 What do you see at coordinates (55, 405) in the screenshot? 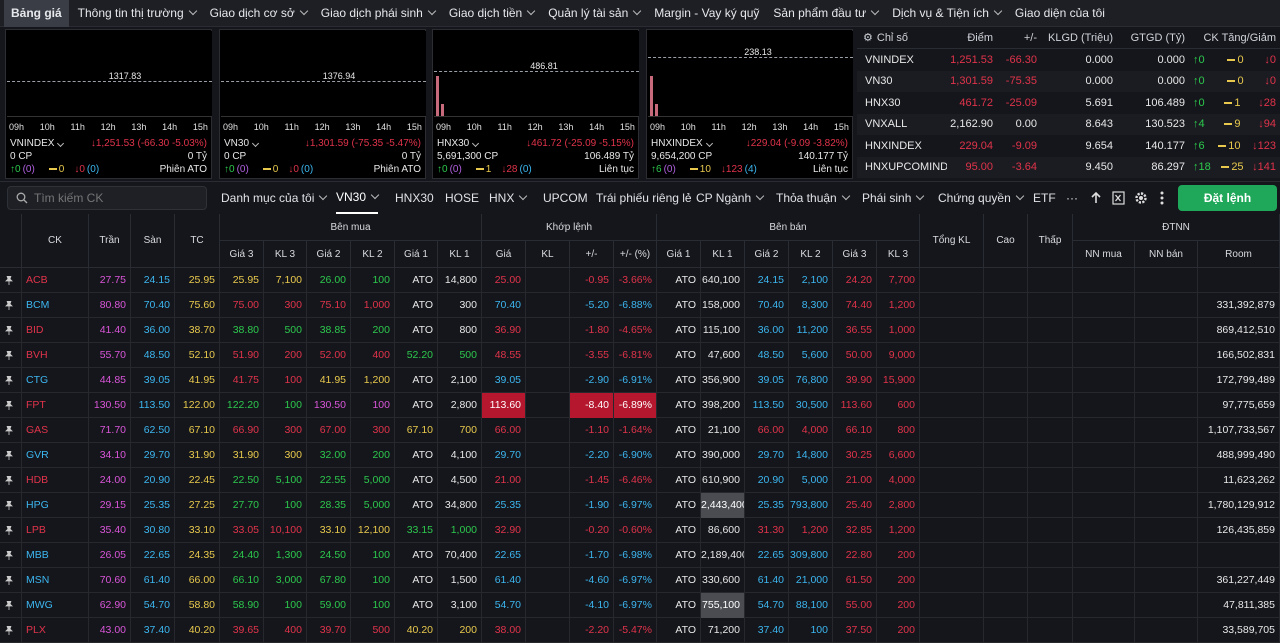
I see `cell-ck: FPT` at bounding box center [55, 405].